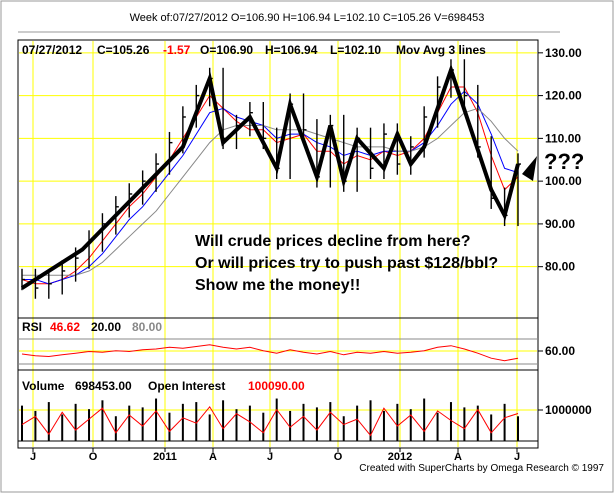 The image size is (614, 493). Describe the element at coordinates (33, 457) in the screenshot. I see `x-tick-label-0: J` at that location.